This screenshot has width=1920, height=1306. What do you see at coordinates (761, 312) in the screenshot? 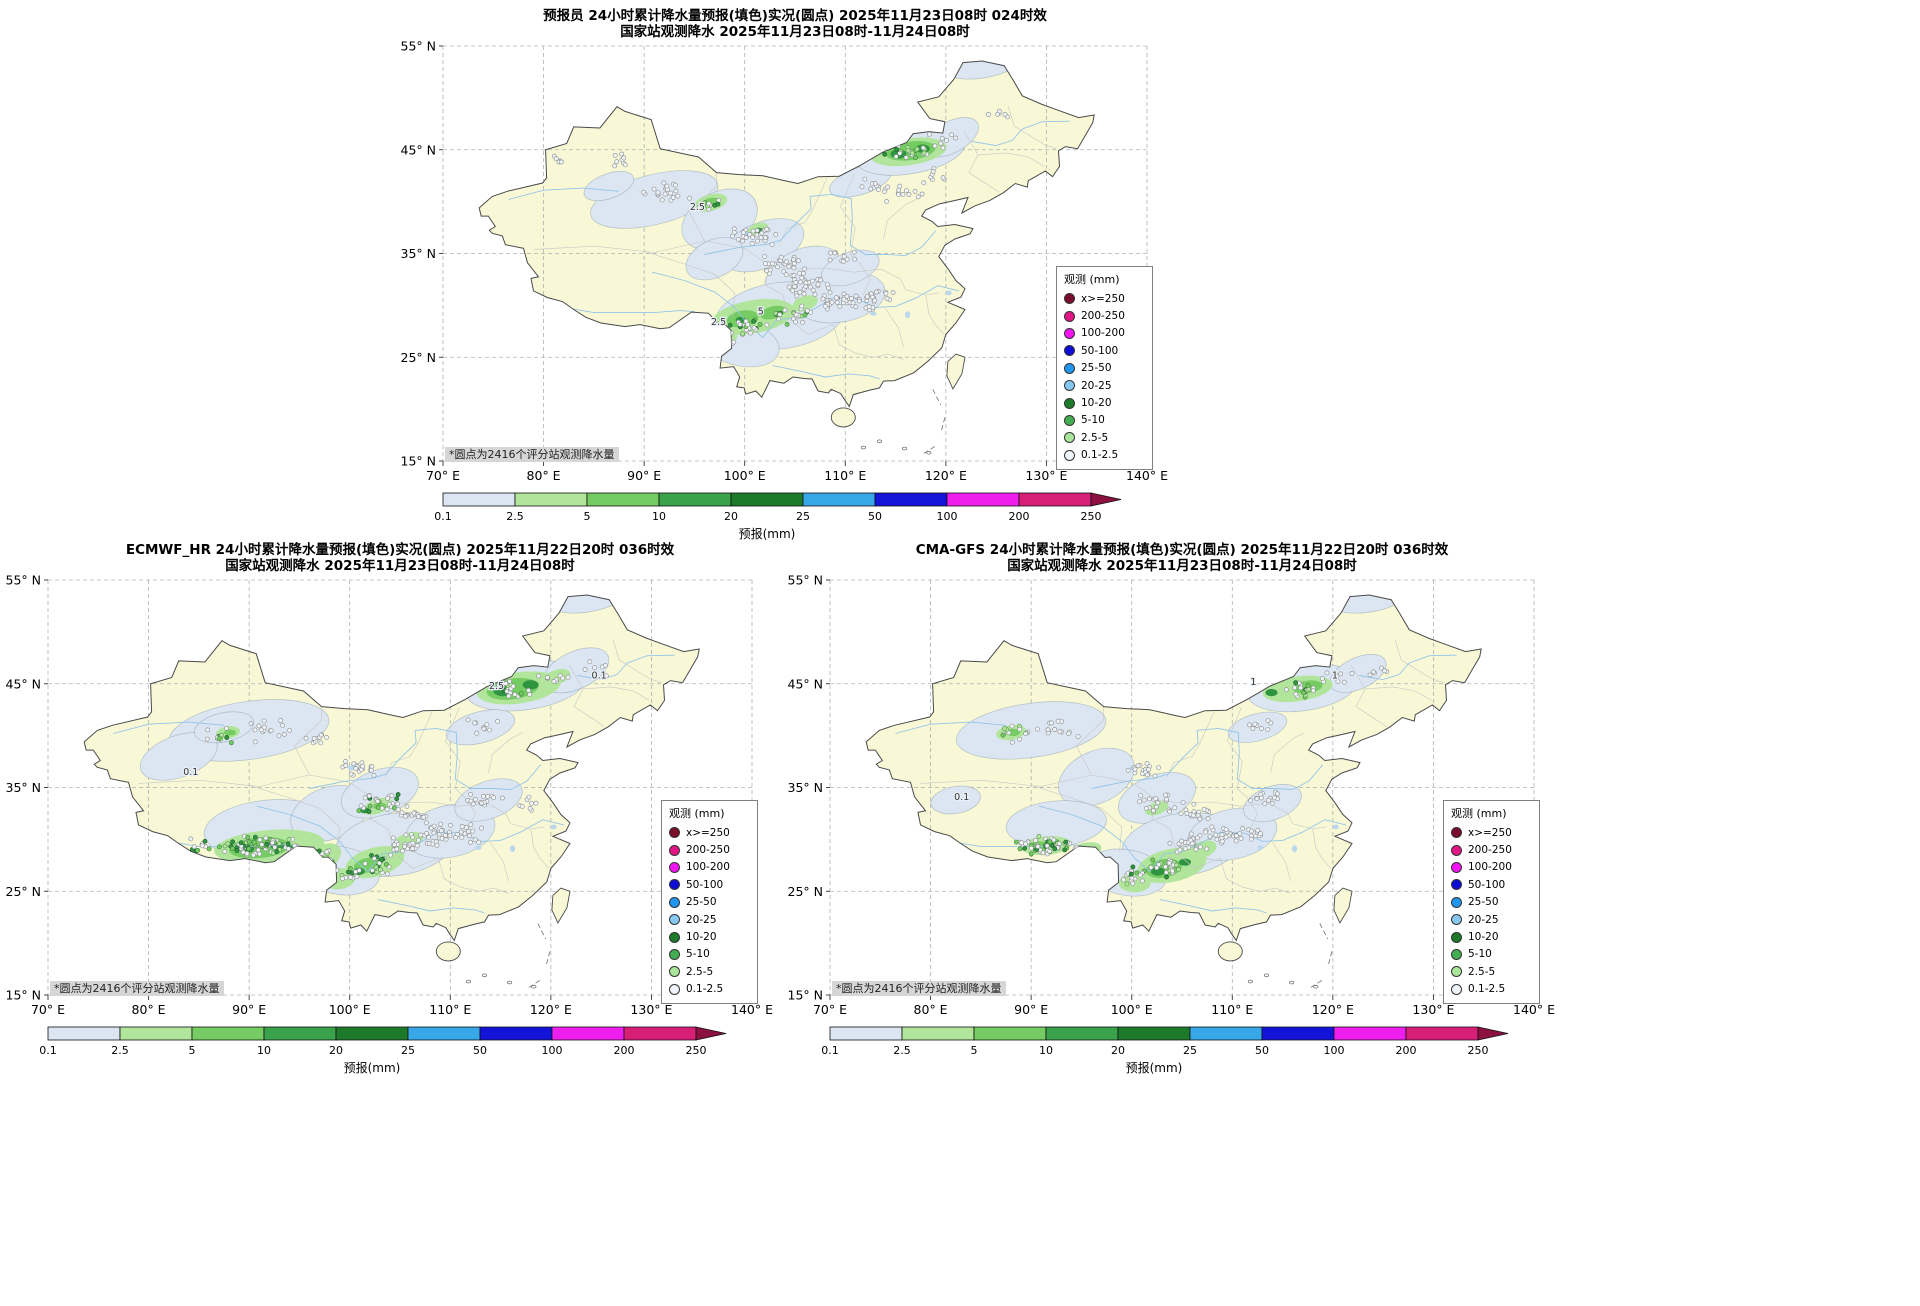
I see `contour-label: 5` at bounding box center [761, 312].